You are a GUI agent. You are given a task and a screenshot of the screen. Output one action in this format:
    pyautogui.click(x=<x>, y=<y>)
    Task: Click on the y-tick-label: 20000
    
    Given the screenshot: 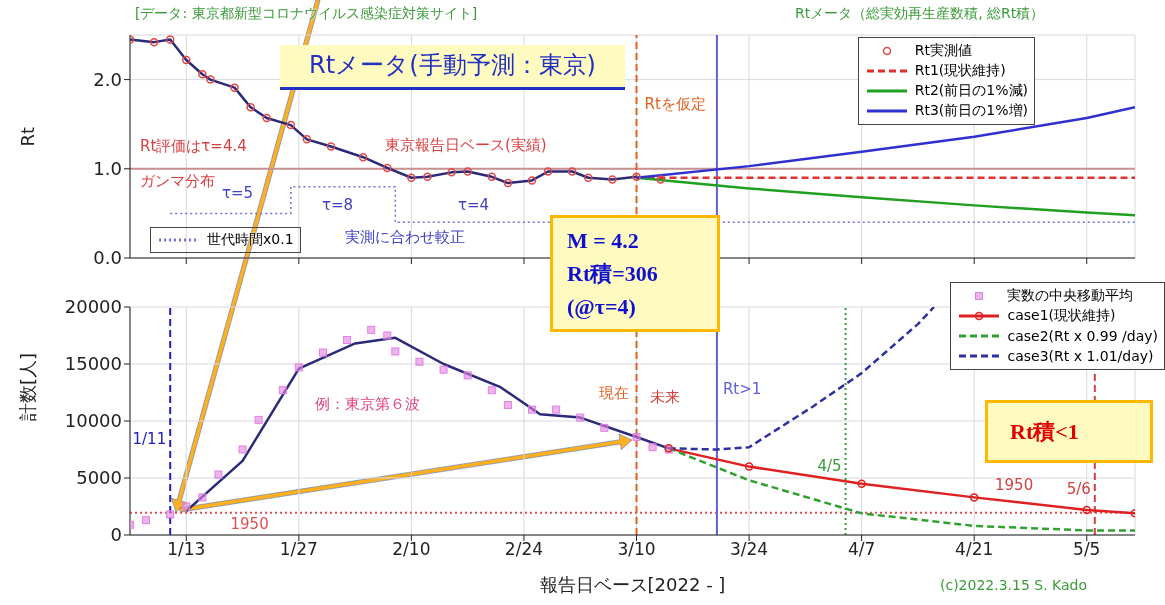 What is the action you would take?
    pyautogui.click(x=93, y=307)
    